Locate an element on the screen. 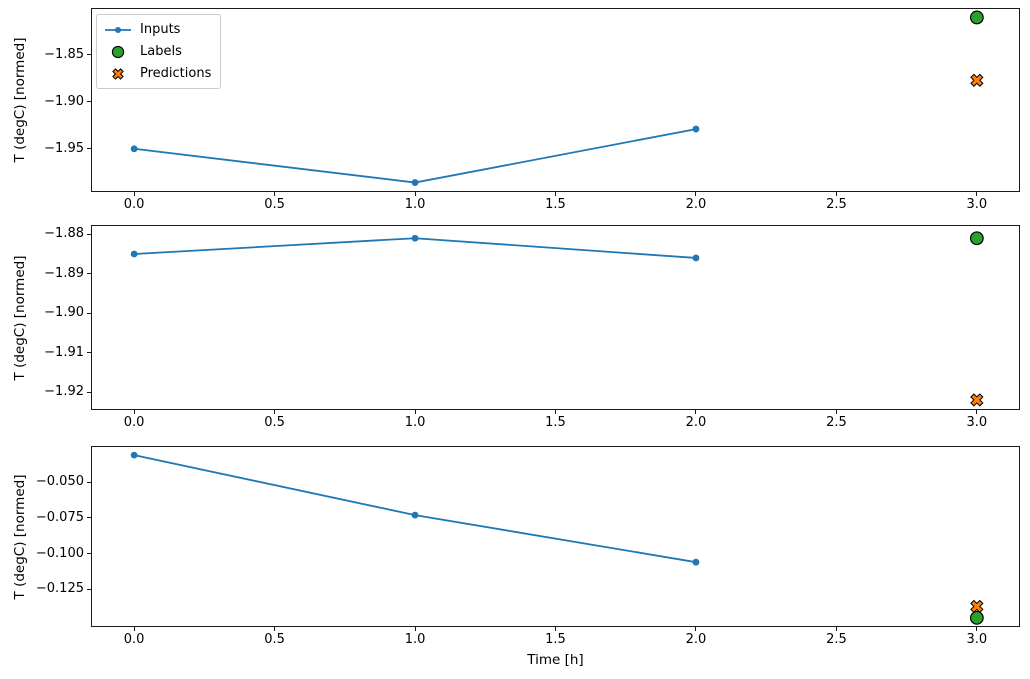  y-tick-label: −1.89 is located at coordinates (64, 273).